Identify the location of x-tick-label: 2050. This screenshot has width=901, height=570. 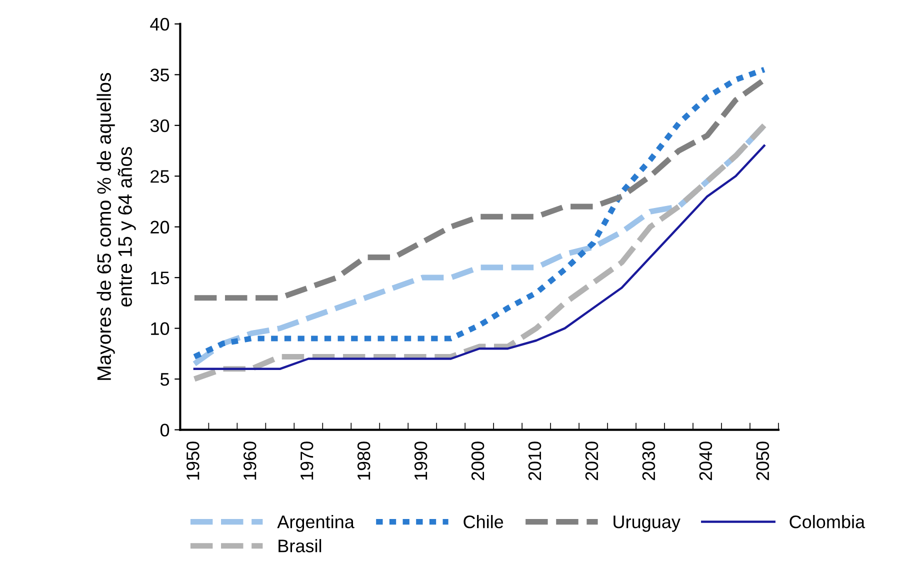
(763, 461).